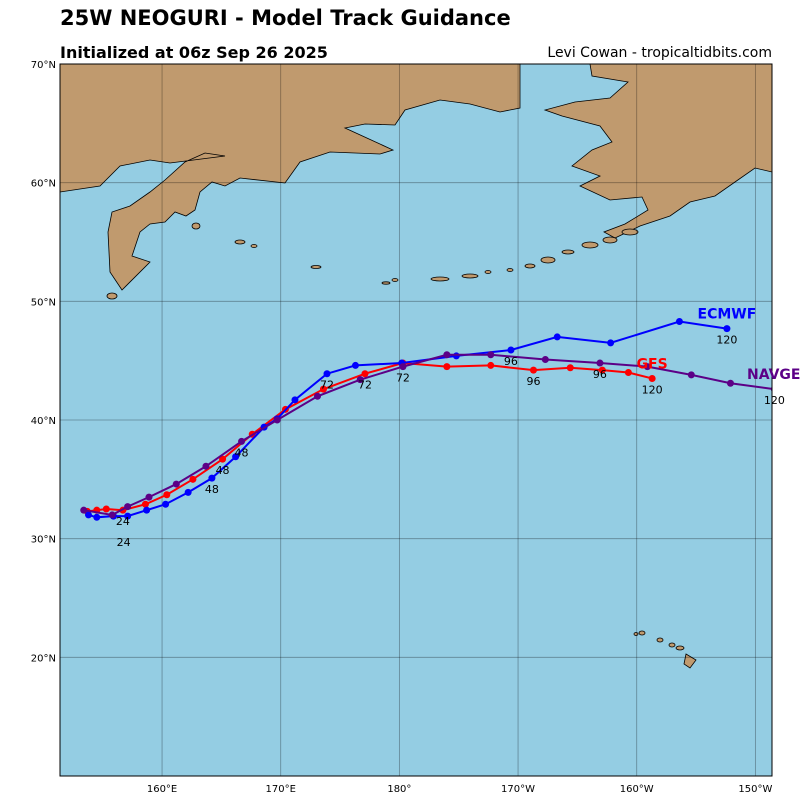 This screenshot has width=800, height=800. What do you see at coordinates (657, 151) in the screenshot?
I see `alaska` at bounding box center [657, 151].